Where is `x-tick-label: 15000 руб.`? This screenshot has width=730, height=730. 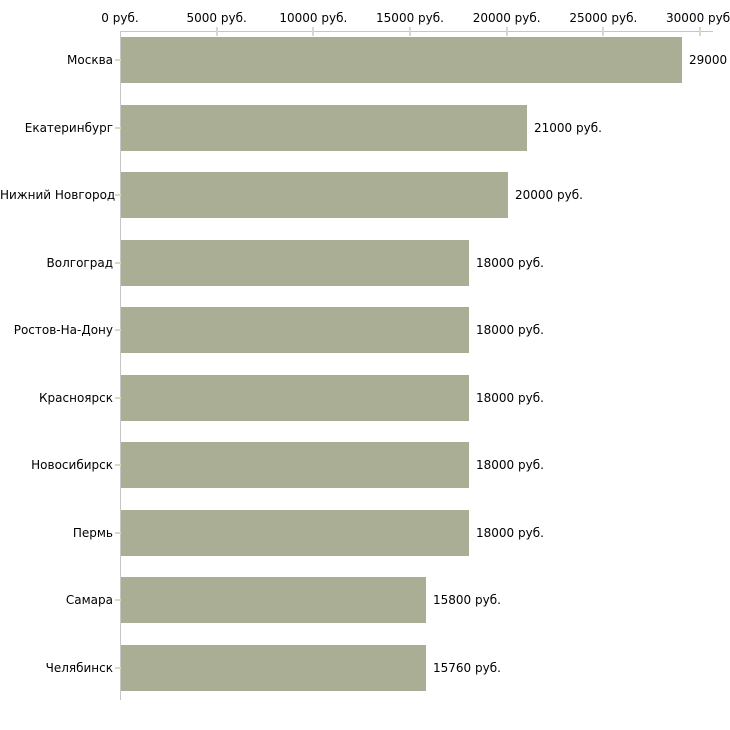
x-tick-label: 15000 руб. is located at coordinates (410, 18).